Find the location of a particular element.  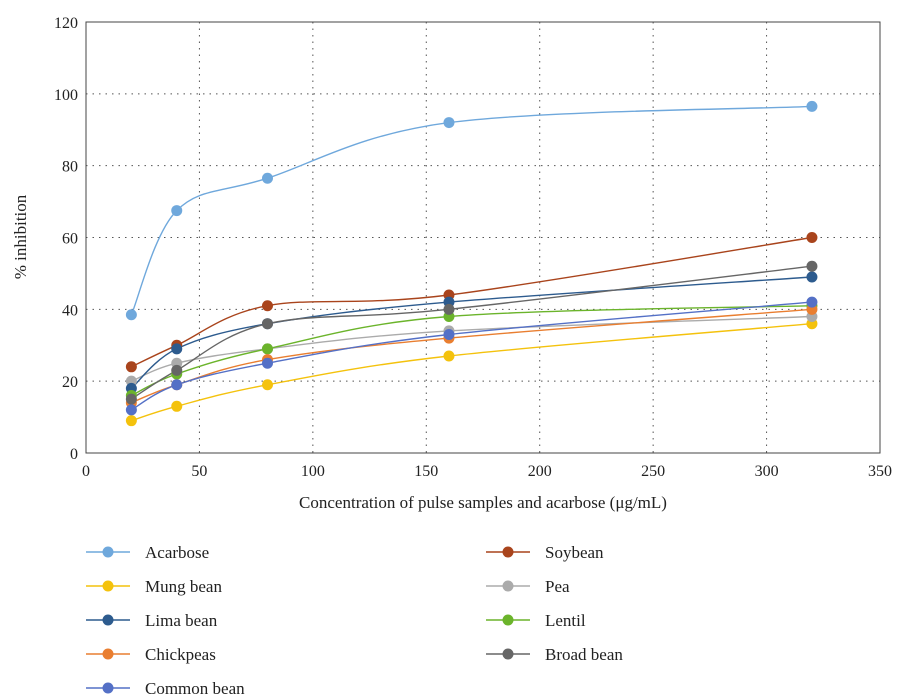

series-line-pea is located at coordinates (471, 348).